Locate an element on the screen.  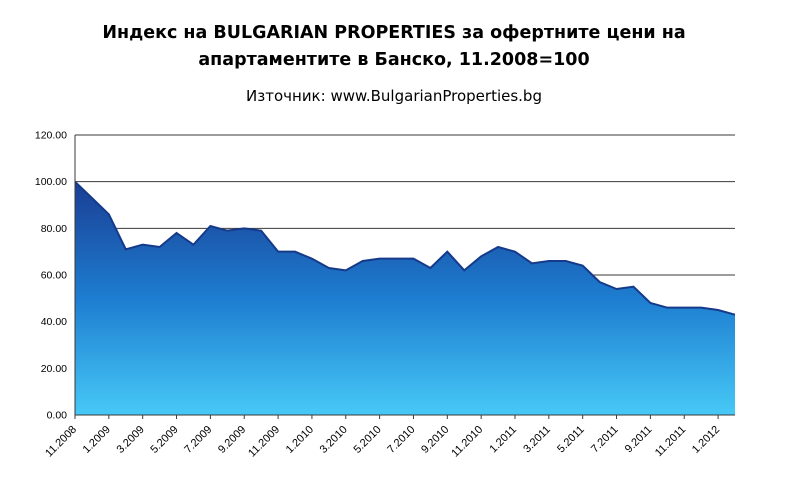
x-axis-label: 5.2010 is located at coordinates (367, 440).